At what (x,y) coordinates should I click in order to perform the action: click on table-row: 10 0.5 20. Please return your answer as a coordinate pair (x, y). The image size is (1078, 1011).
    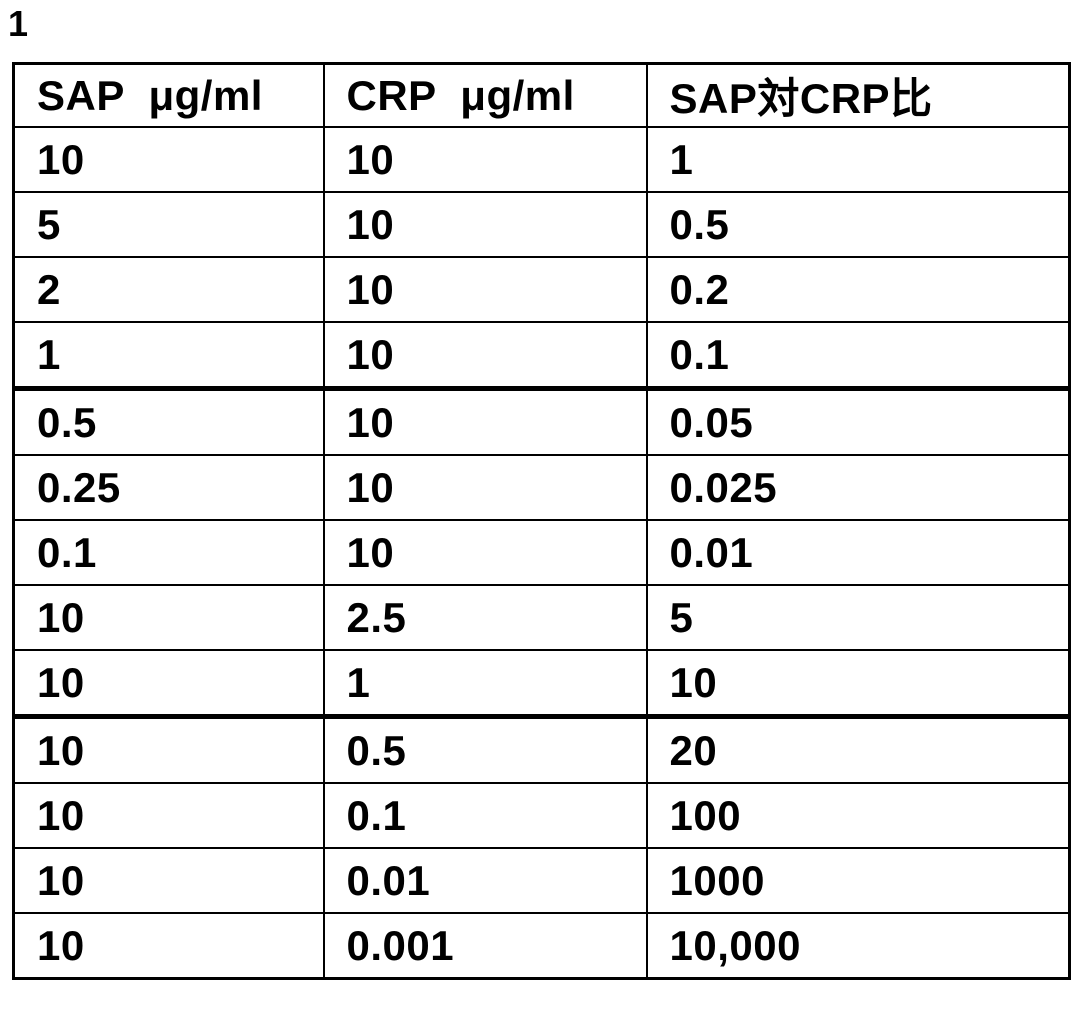
    Looking at the image, I should click on (541, 749).